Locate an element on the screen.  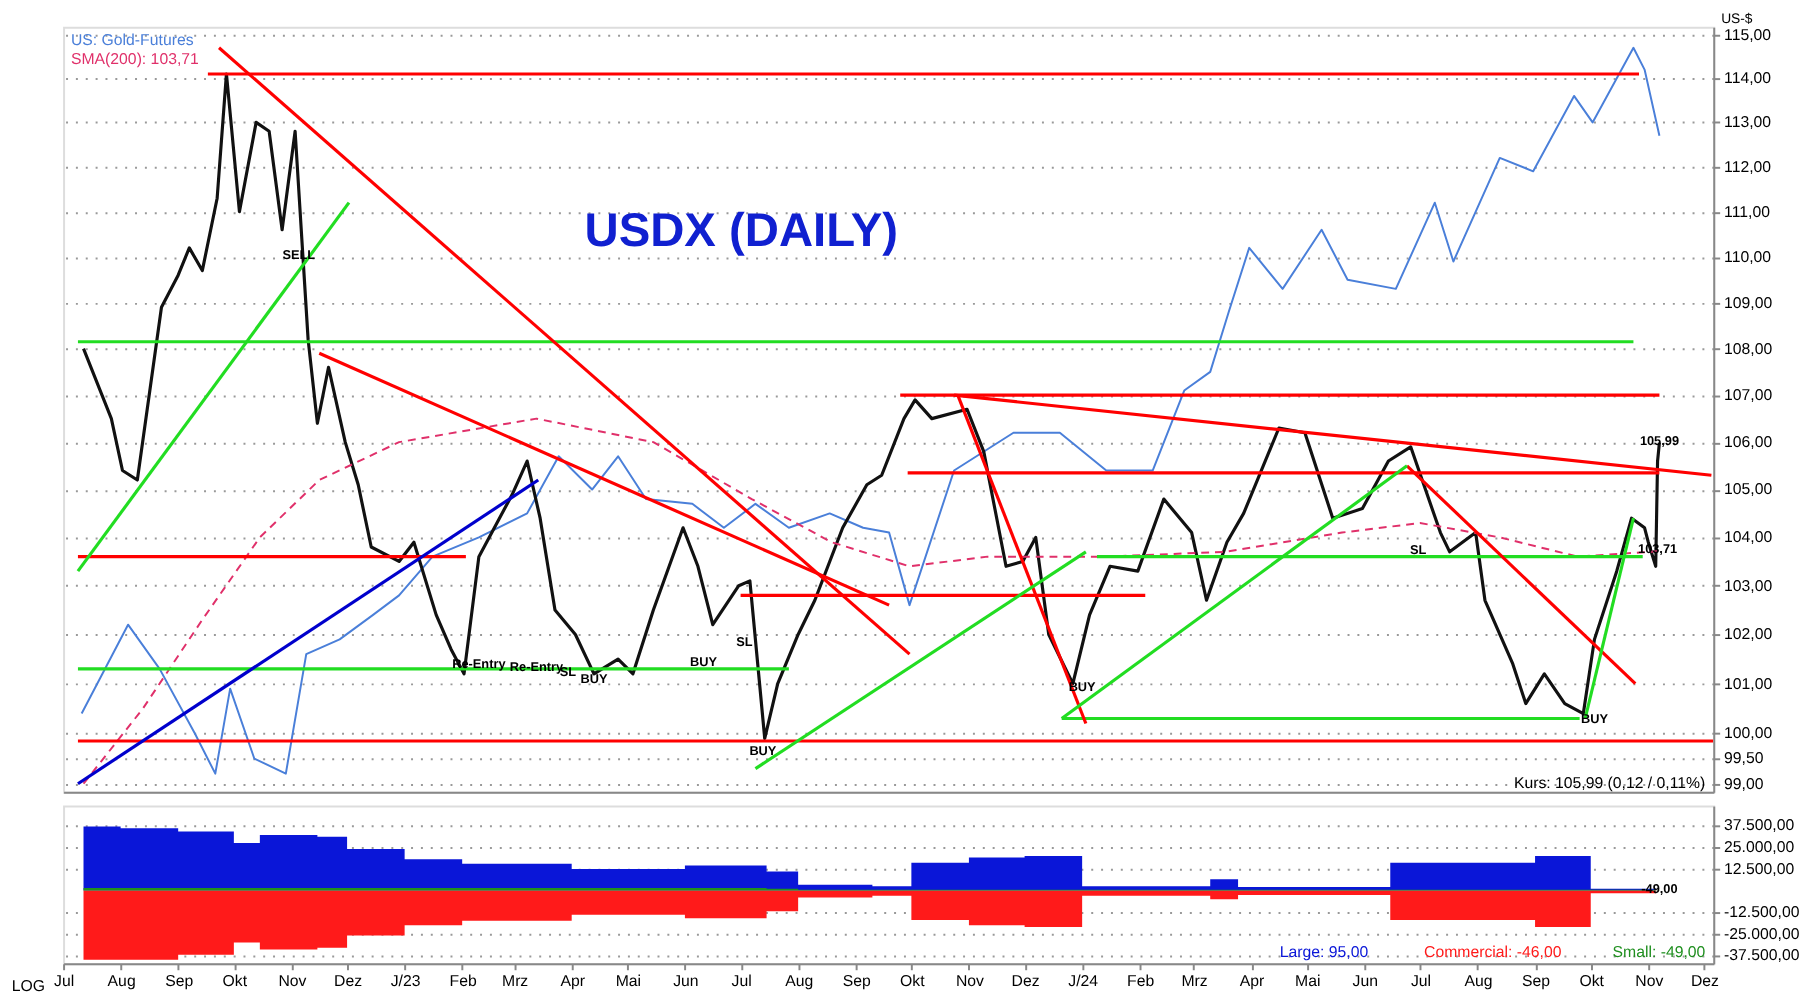
y-tick-label: 105,00 is located at coordinates (1749, 489).